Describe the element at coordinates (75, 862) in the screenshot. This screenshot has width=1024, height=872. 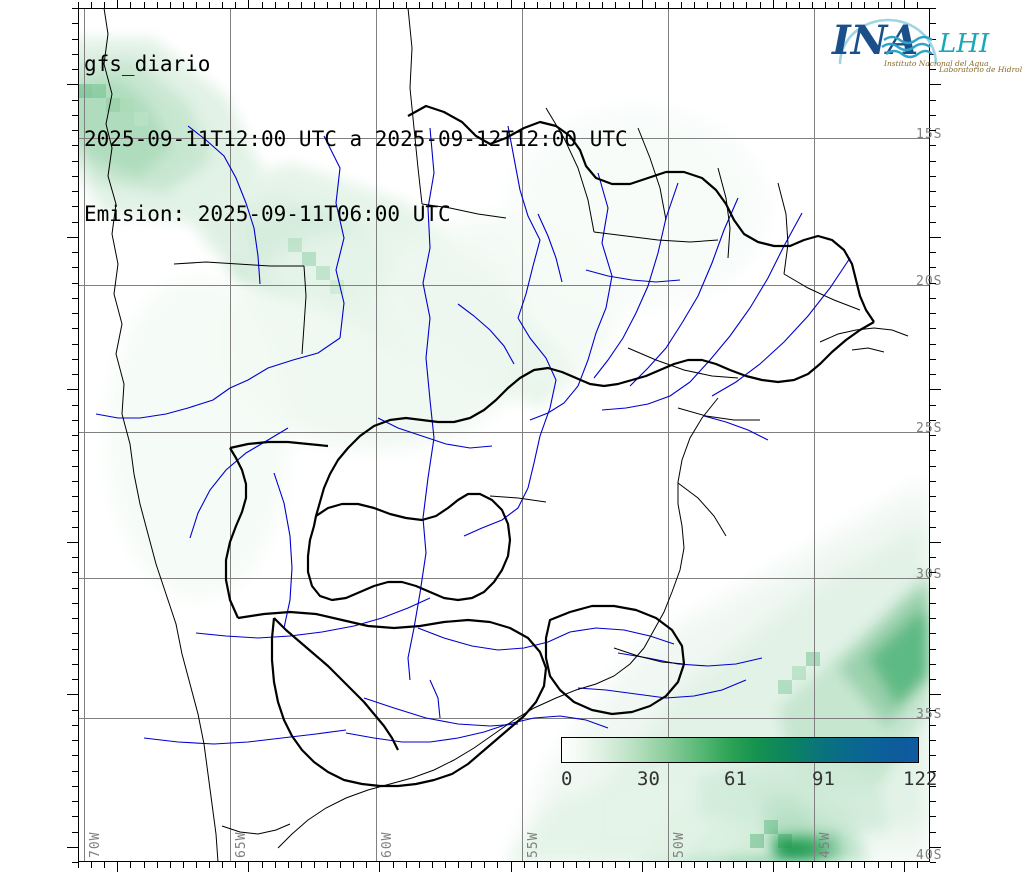
I see `tick-left--40.5` at that location.